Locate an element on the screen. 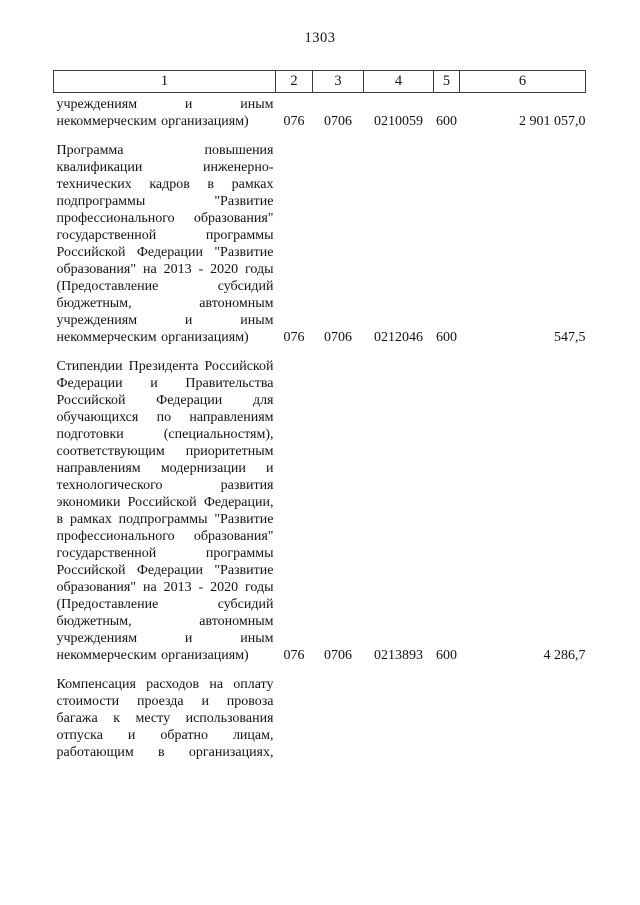 This screenshot has height=905, width=640. table-header-row: 1 2 3 4 5 6 is located at coordinates (319, 81).